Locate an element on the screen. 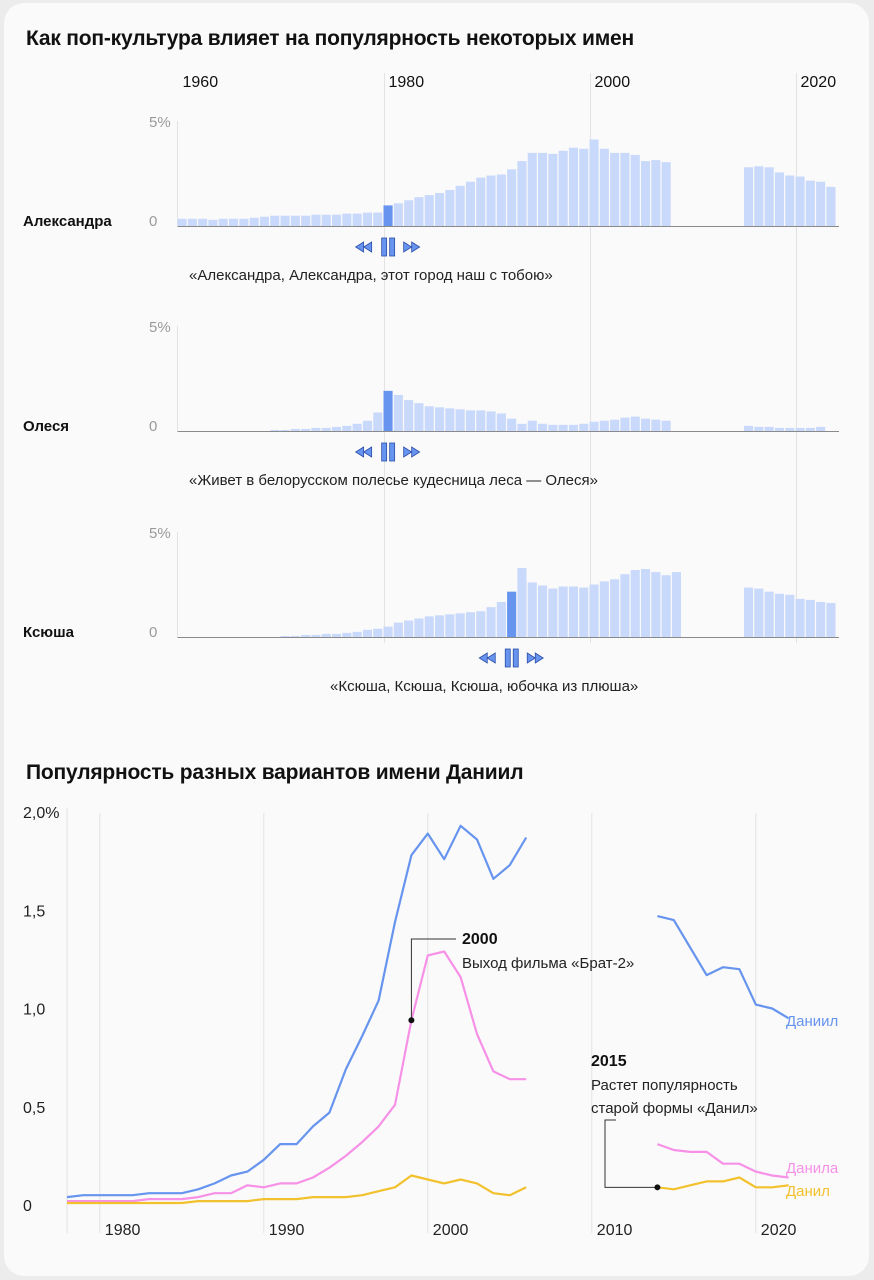  x-tick-label: 2010 is located at coordinates (615, 1230).